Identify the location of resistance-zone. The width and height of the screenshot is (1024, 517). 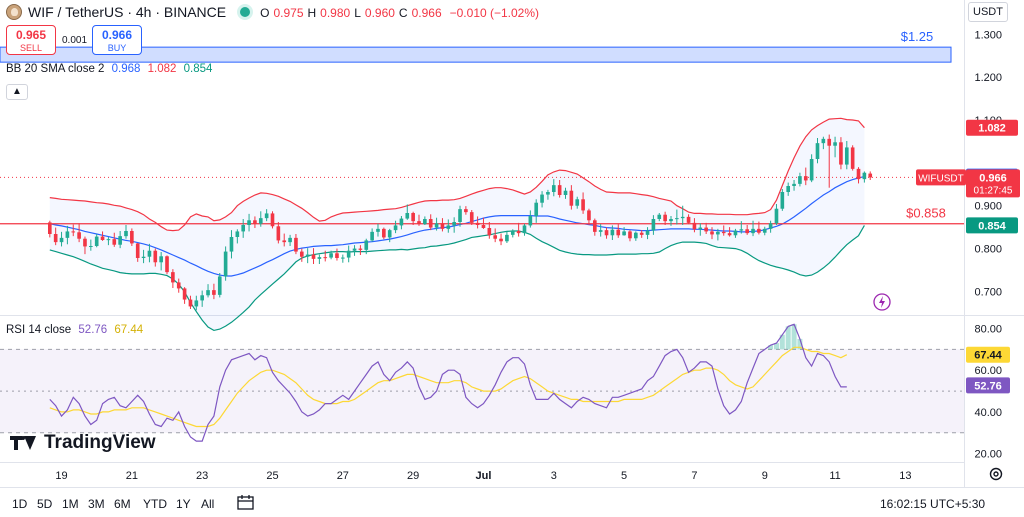
(476, 54).